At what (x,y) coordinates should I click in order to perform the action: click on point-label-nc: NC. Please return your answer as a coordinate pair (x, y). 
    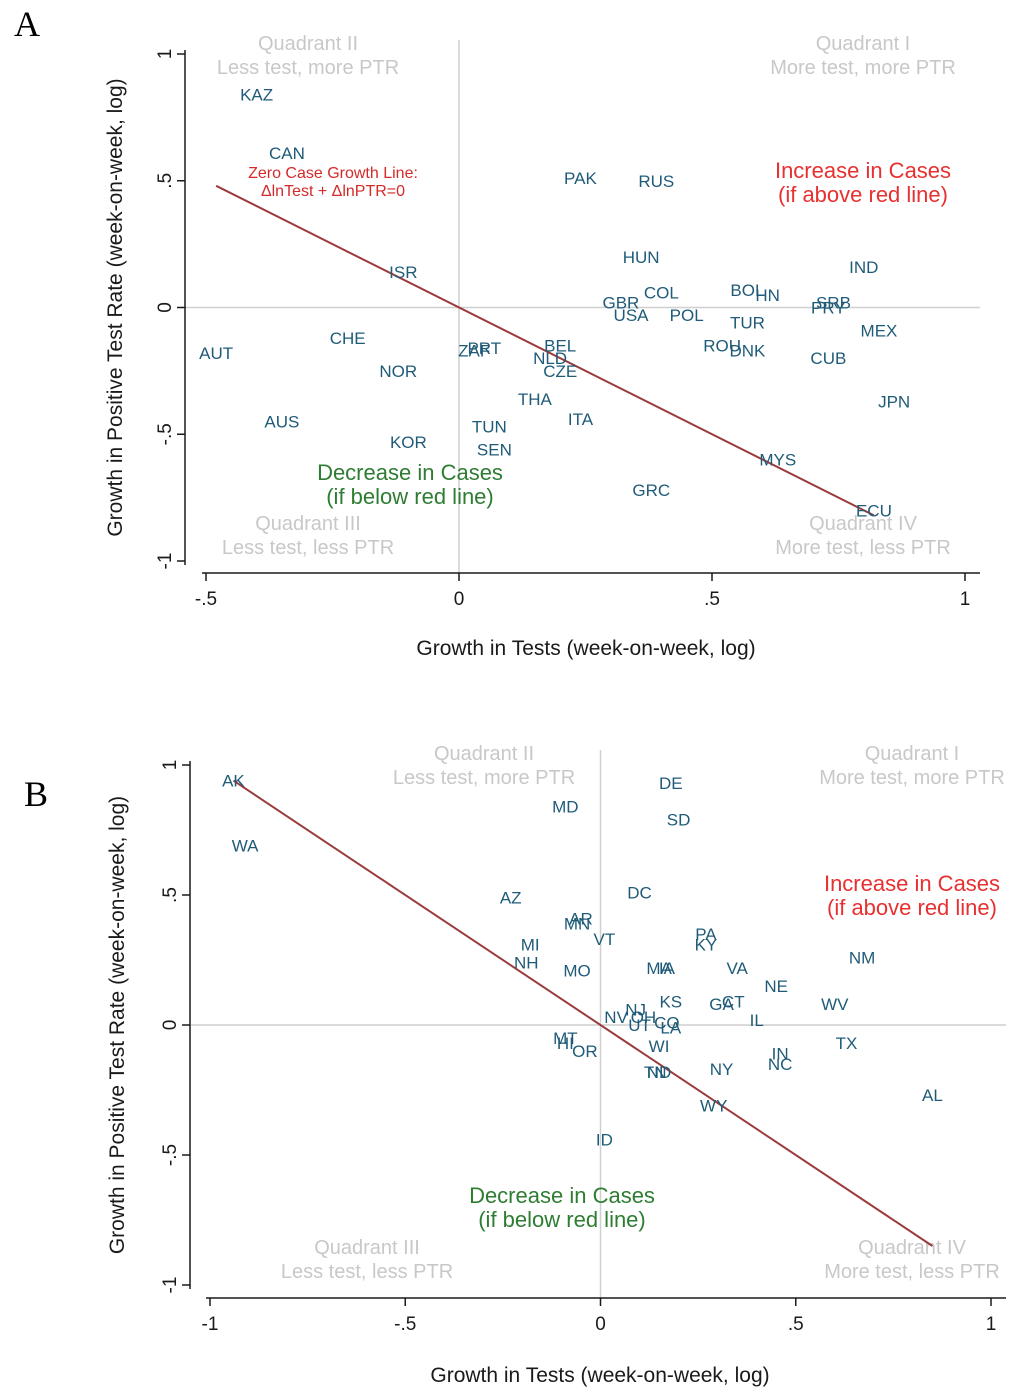
    Looking at the image, I should click on (780, 1064).